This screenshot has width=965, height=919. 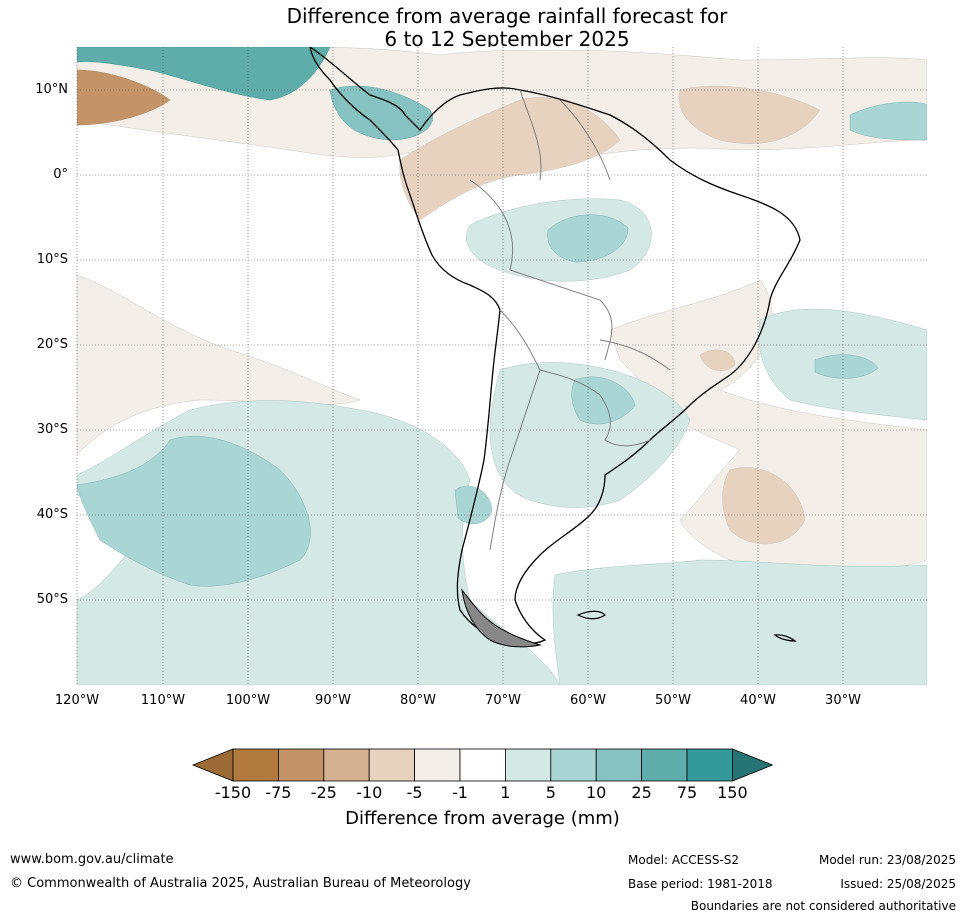 What do you see at coordinates (52, 429) in the screenshot?
I see `lat-label-30s: 30°S` at bounding box center [52, 429].